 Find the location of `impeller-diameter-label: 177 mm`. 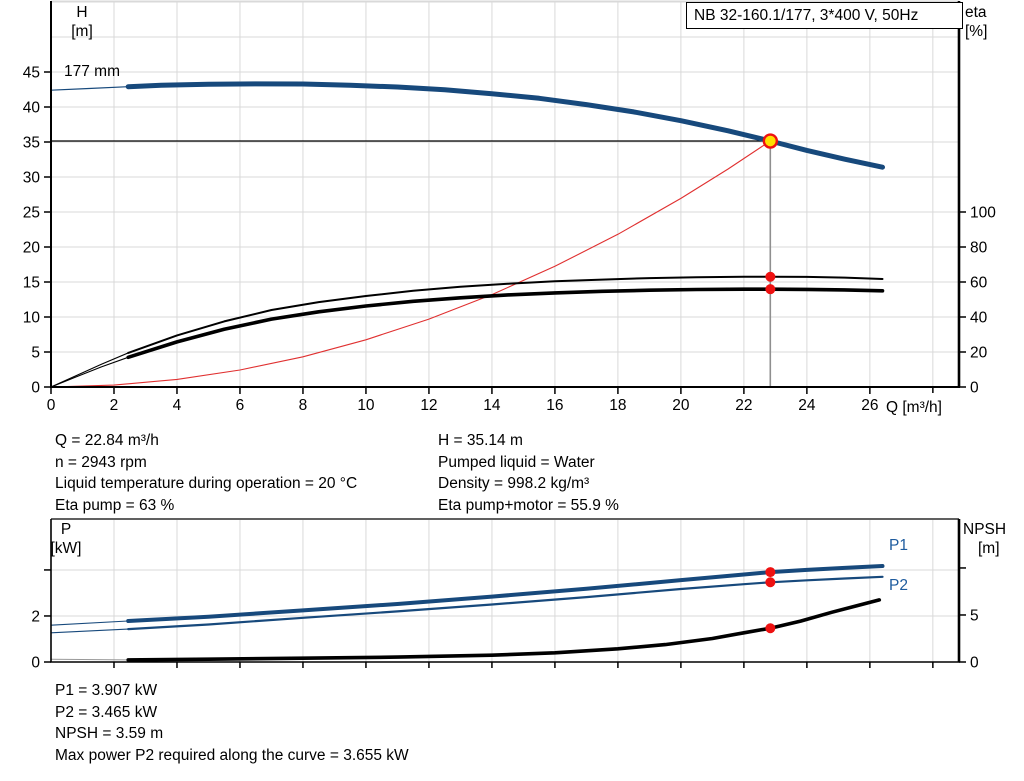

impeller-diameter-label: 177 mm is located at coordinates (92, 71).